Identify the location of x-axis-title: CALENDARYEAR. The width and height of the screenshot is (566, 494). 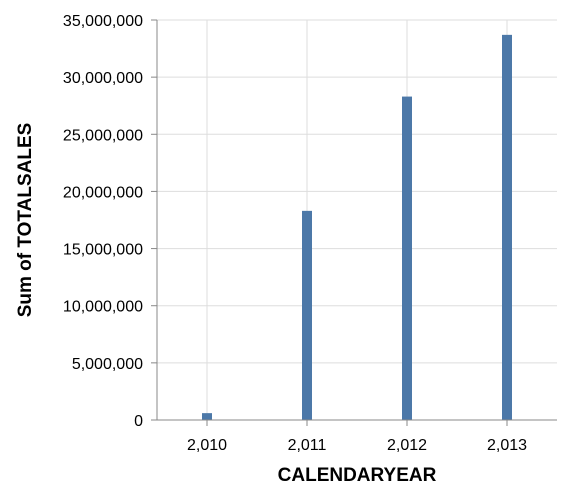
(357, 475).